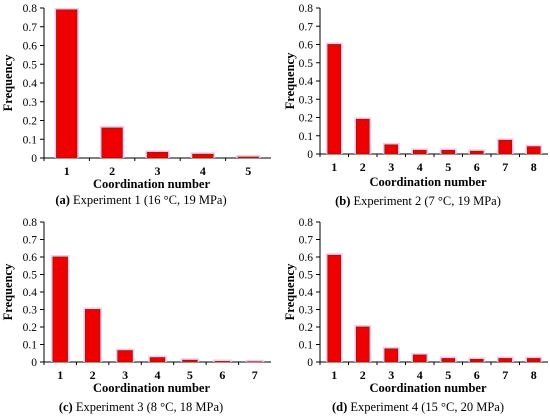  Describe the element at coordinates (343, 201) in the screenshot. I see `caption-b-tag: (b)` at that location.